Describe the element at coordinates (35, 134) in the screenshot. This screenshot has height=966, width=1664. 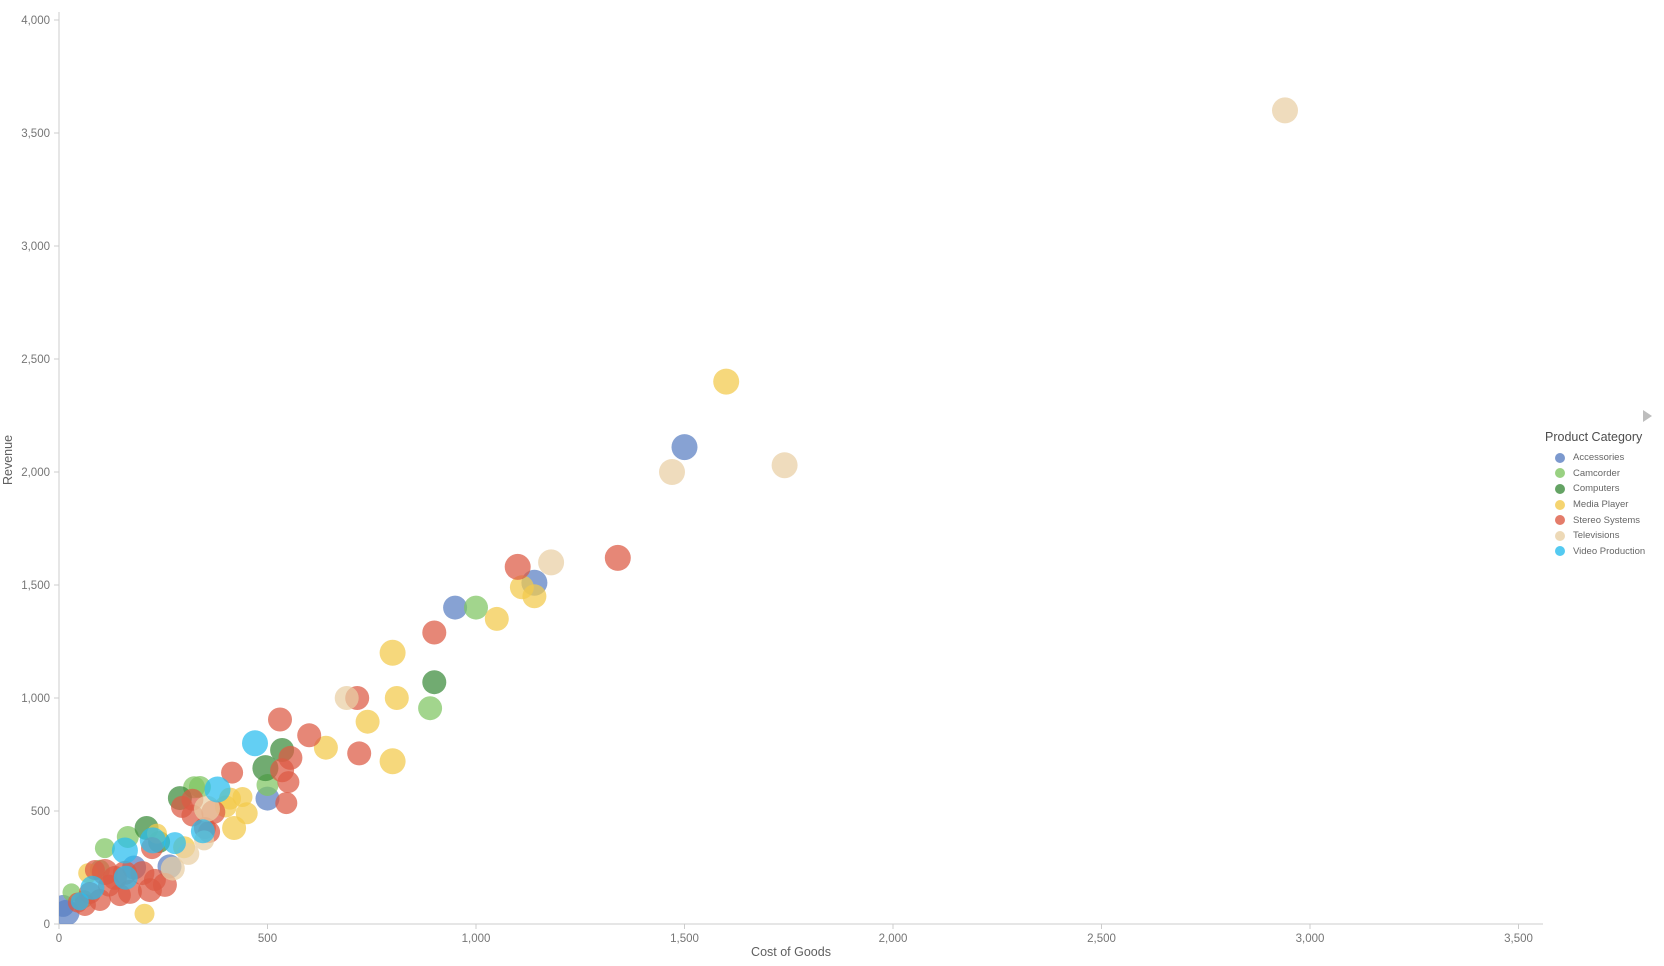
I see `y-tick-label: 3,500` at that location.